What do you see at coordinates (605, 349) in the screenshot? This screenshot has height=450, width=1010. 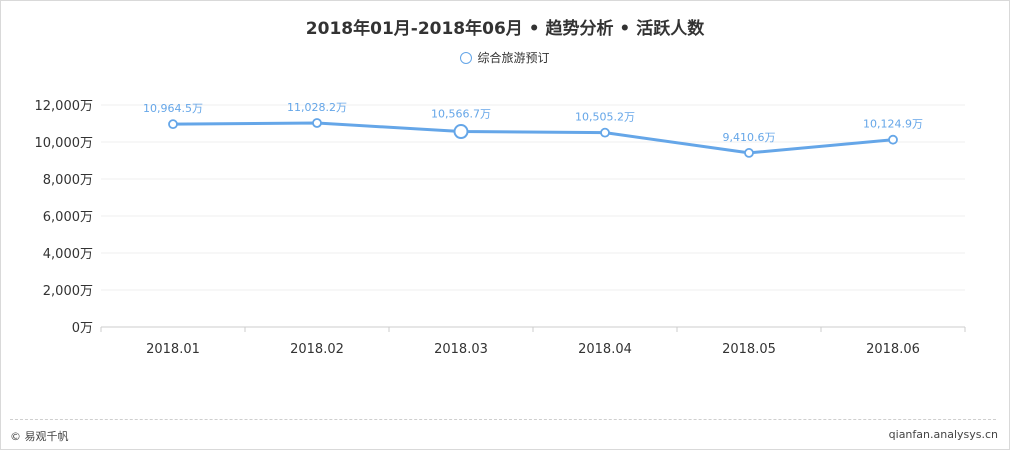 I see `x-tick-label: 2018.04` at bounding box center [605, 349].